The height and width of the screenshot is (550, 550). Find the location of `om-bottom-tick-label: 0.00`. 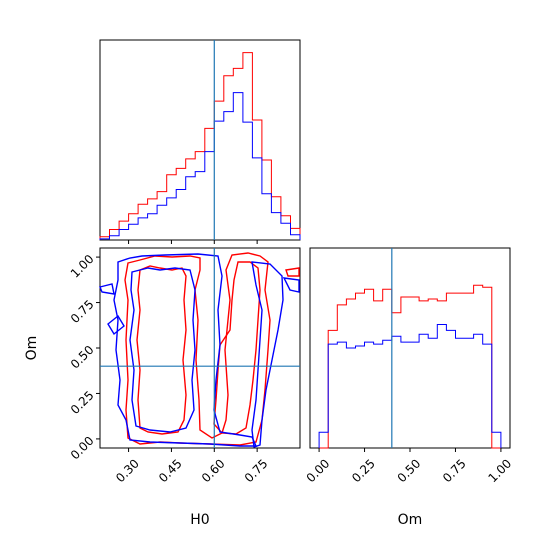

om-bottom-tick-label: 0.00 is located at coordinates (318, 470).